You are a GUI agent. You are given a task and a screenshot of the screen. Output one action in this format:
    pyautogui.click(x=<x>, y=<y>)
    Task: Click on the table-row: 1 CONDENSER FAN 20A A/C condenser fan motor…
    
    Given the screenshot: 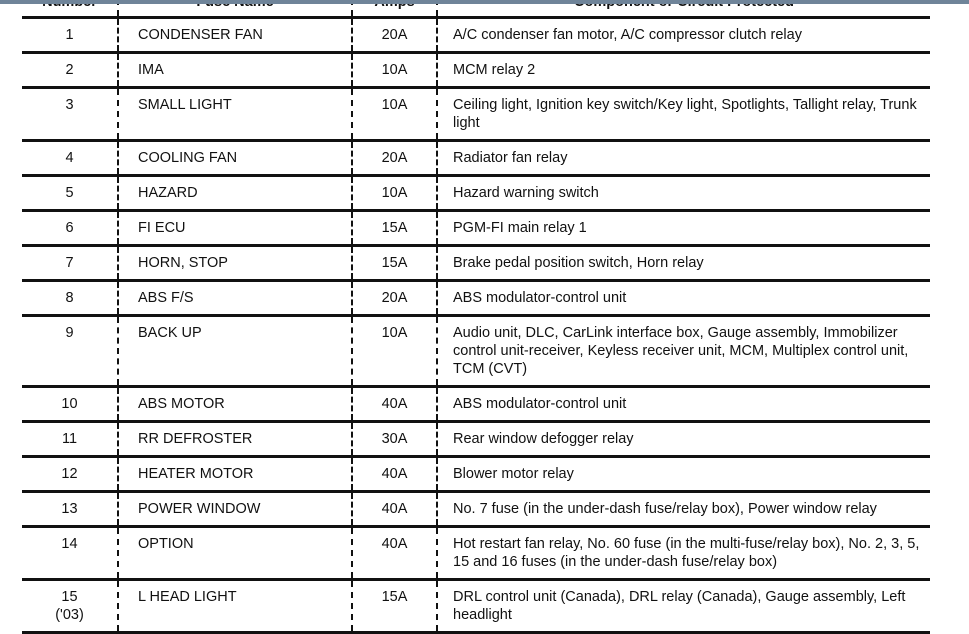 What is the action you would take?
    pyautogui.click(x=476, y=35)
    